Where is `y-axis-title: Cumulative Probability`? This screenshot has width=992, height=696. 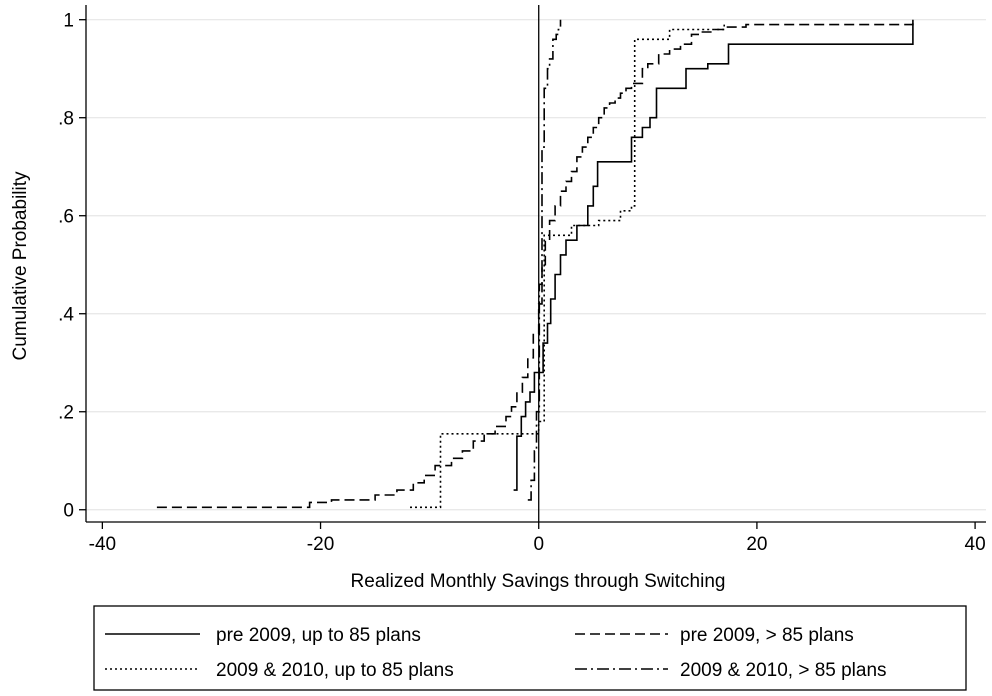 y-axis-title: Cumulative Probability is located at coordinates (20, 266).